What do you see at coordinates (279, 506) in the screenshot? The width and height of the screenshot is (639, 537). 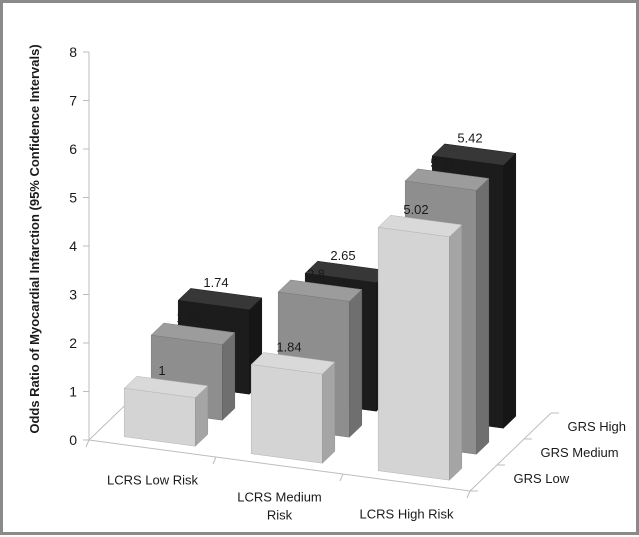 I see `x-category-label: LCRS Medium Risk` at bounding box center [279, 506].